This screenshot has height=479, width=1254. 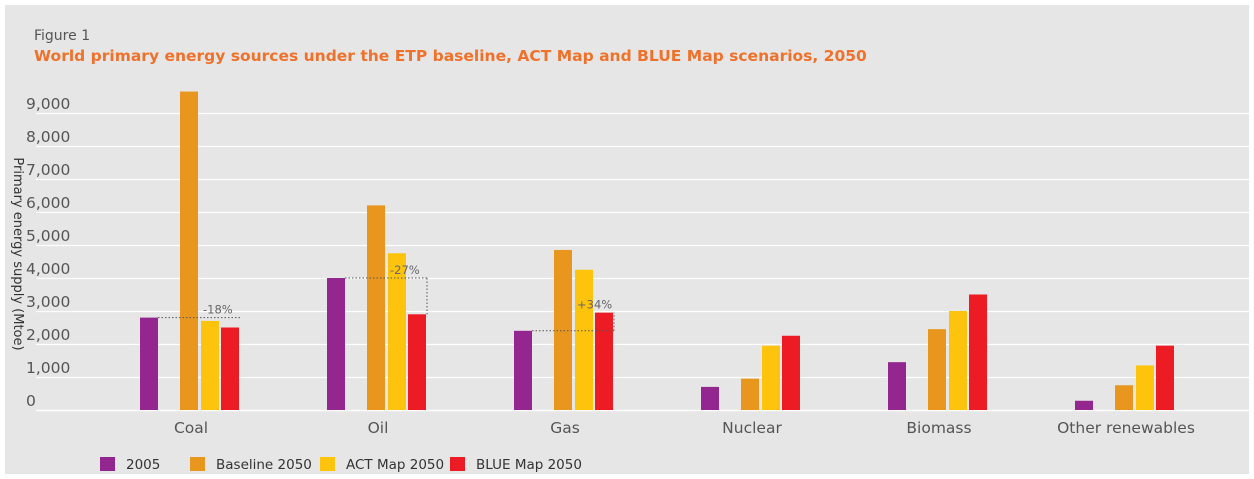 What do you see at coordinates (31, 401) in the screenshot?
I see `y-tick-label: 0` at bounding box center [31, 401].